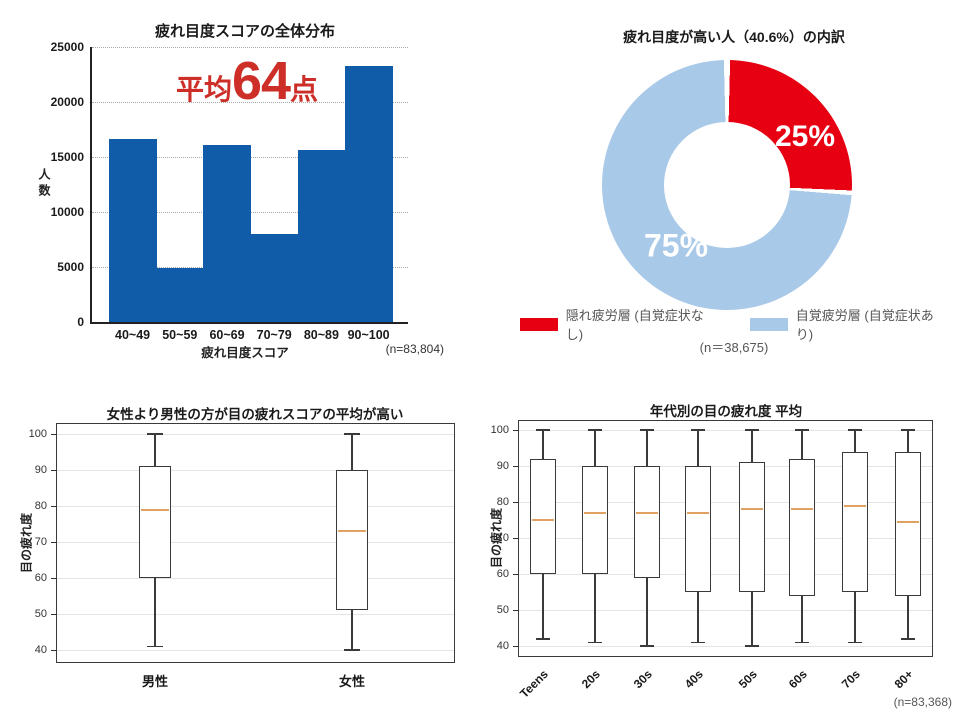 This screenshot has height=720, width=954. Describe the element at coordinates (747, 679) in the screenshot. I see `x-tick-label: 50s` at that location.